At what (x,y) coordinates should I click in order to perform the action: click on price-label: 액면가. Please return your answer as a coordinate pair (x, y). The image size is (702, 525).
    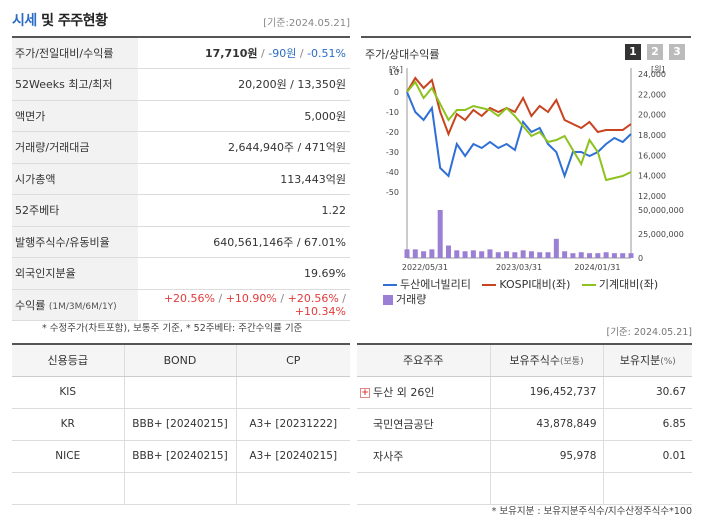
    Looking at the image, I should click on (75, 116).